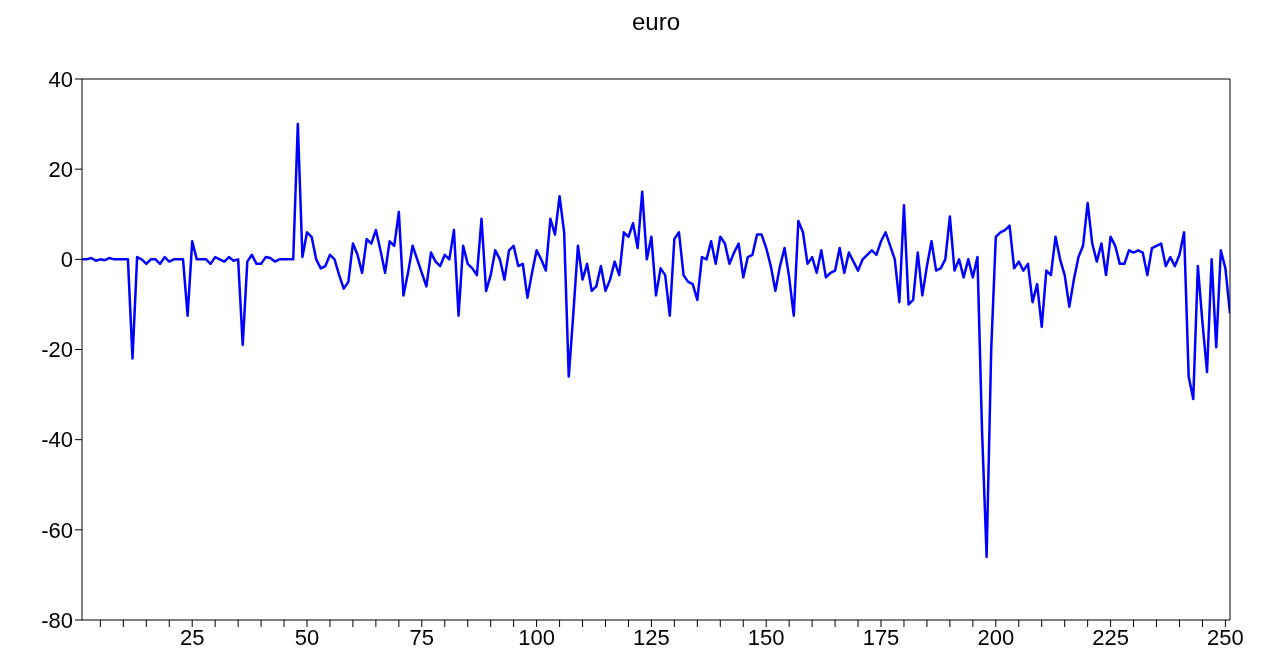  What do you see at coordinates (60, 79) in the screenshot?
I see `y-tick-label: 40` at bounding box center [60, 79].